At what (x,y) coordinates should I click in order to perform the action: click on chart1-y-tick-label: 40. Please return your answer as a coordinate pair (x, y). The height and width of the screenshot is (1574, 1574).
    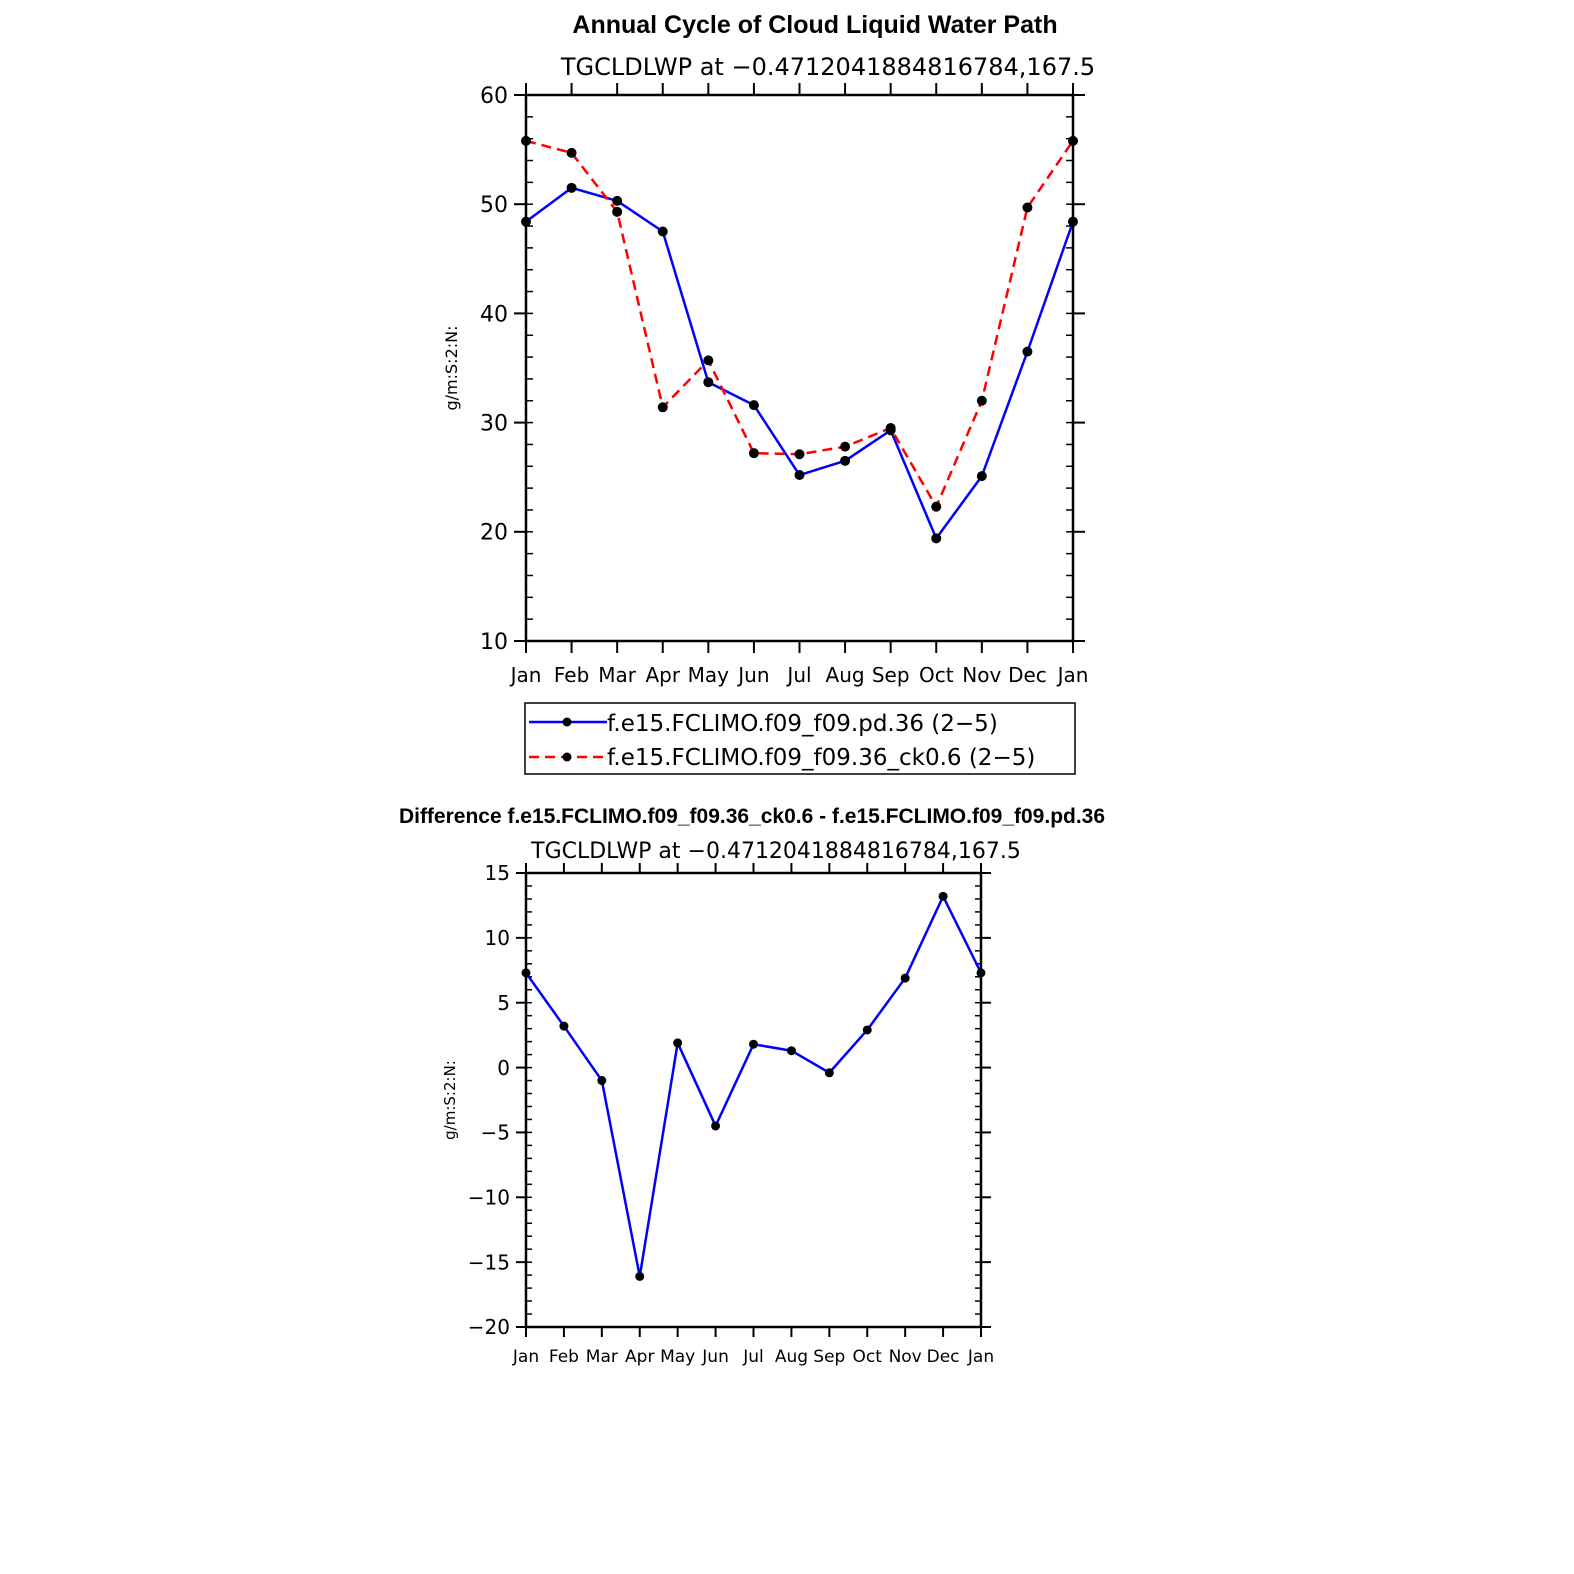
    Looking at the image, I should click on (494, 314).